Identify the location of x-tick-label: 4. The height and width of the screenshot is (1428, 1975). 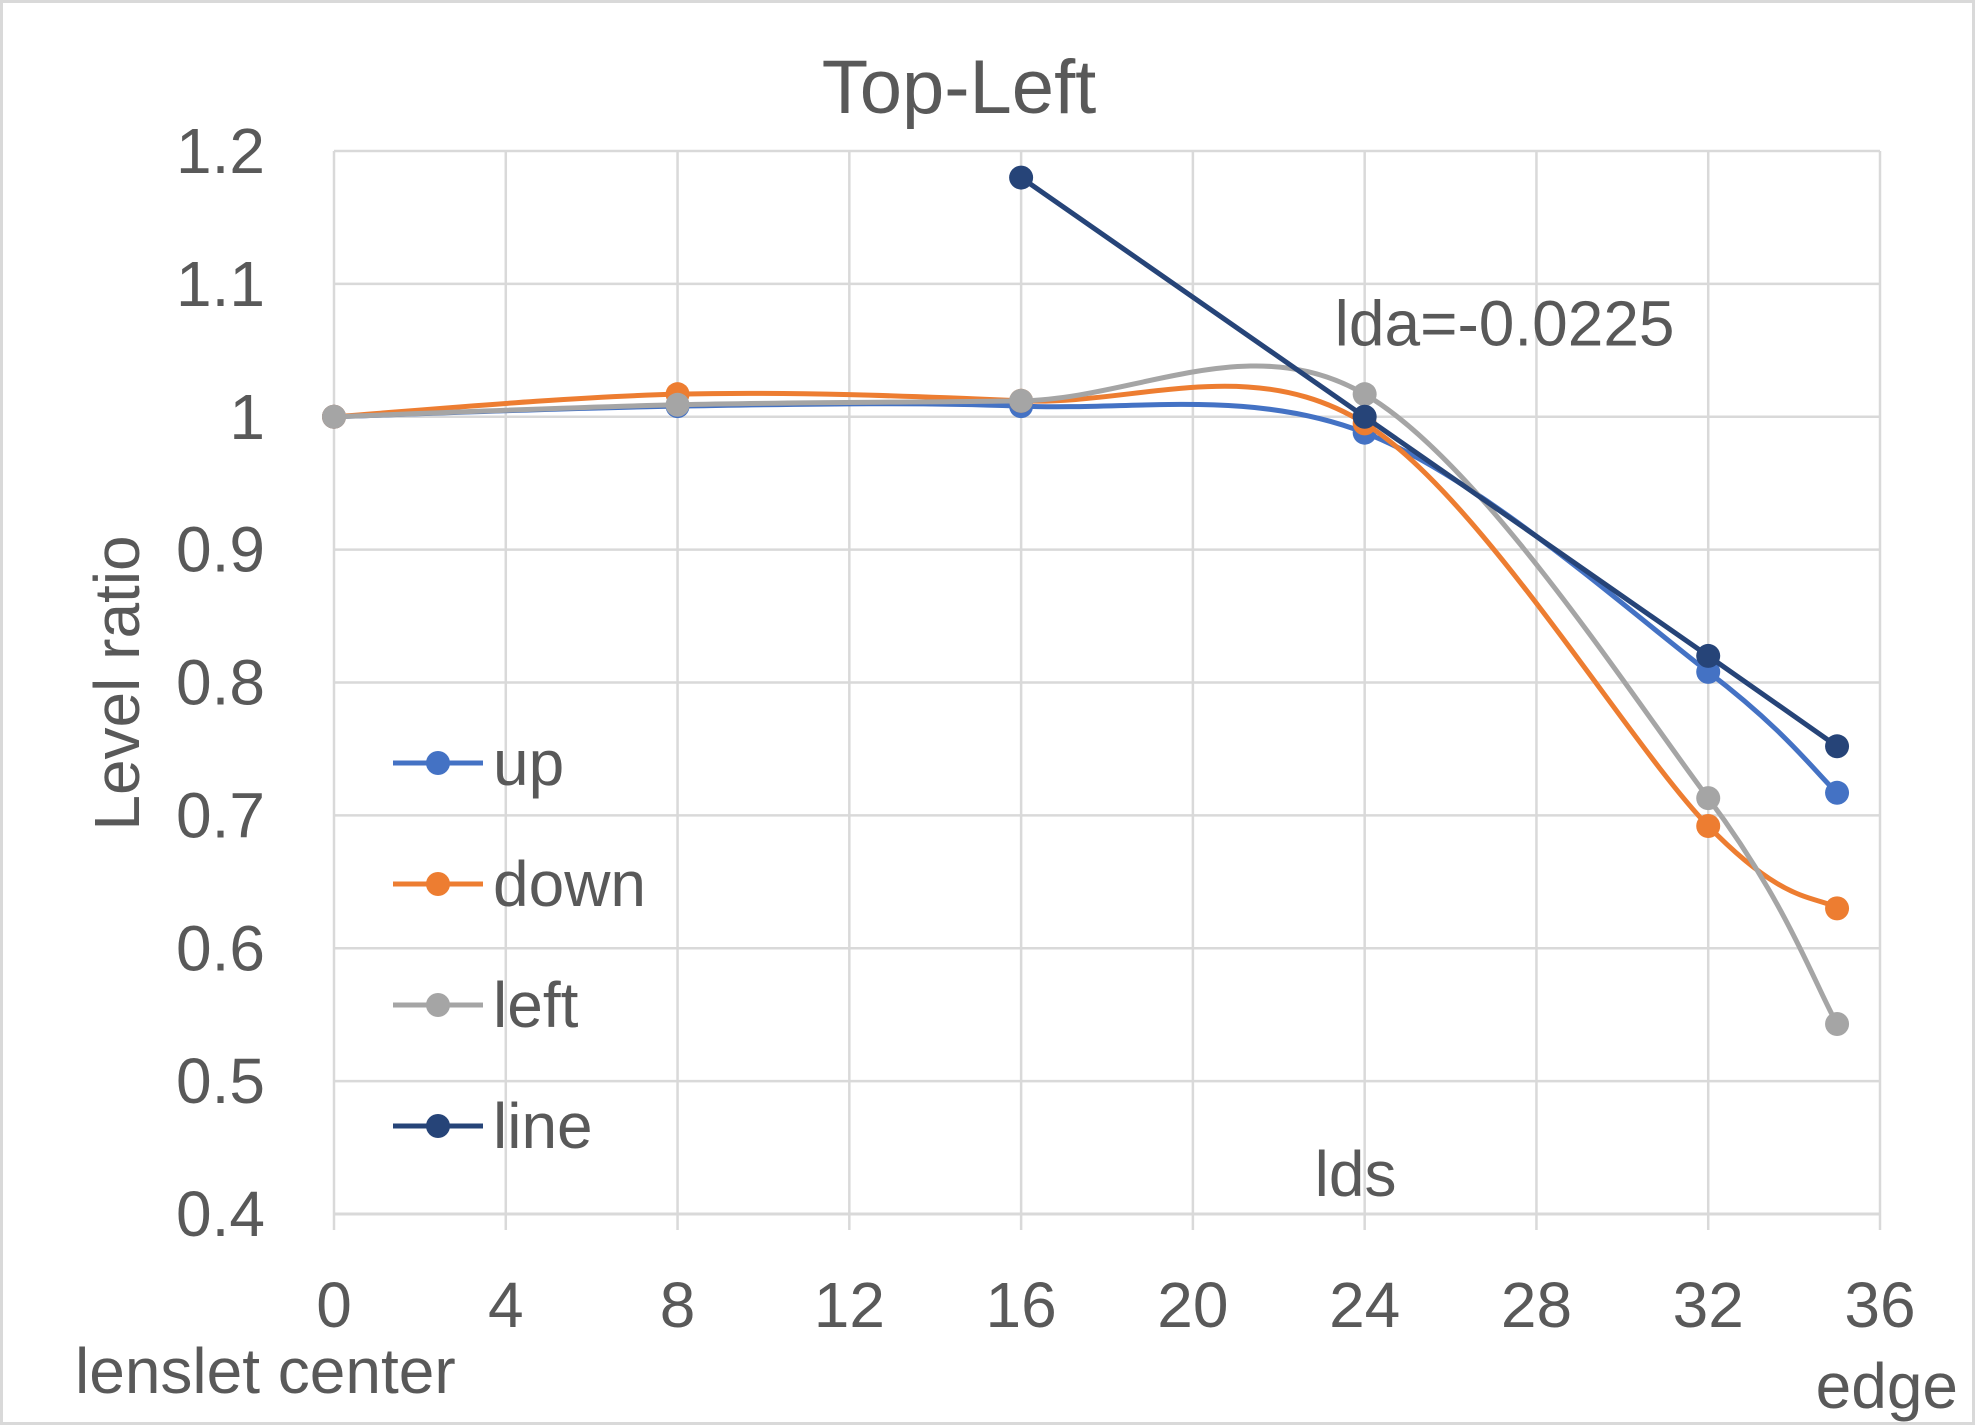
(506, 1305).